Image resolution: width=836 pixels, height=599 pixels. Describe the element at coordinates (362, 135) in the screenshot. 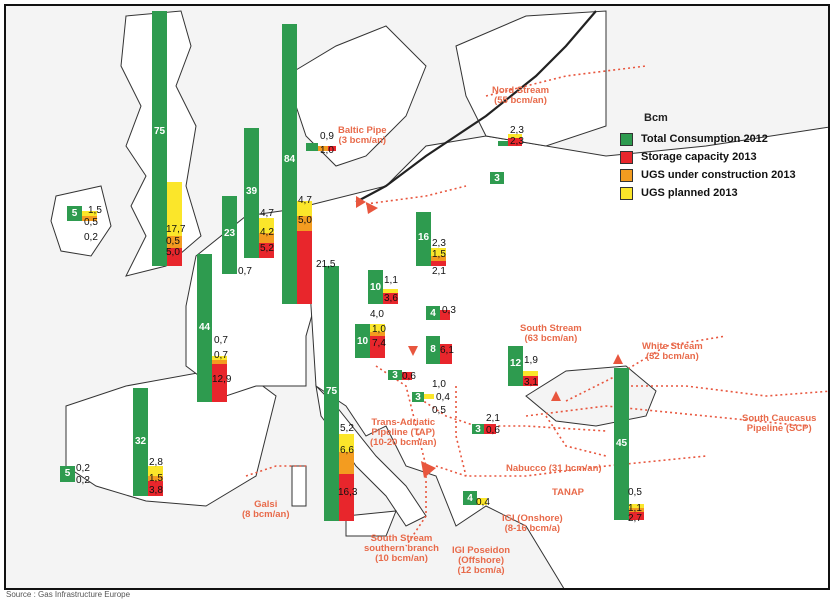

I see `route-baltic-pipe: Baltic Pipe (3 bcm/an)` at that location.